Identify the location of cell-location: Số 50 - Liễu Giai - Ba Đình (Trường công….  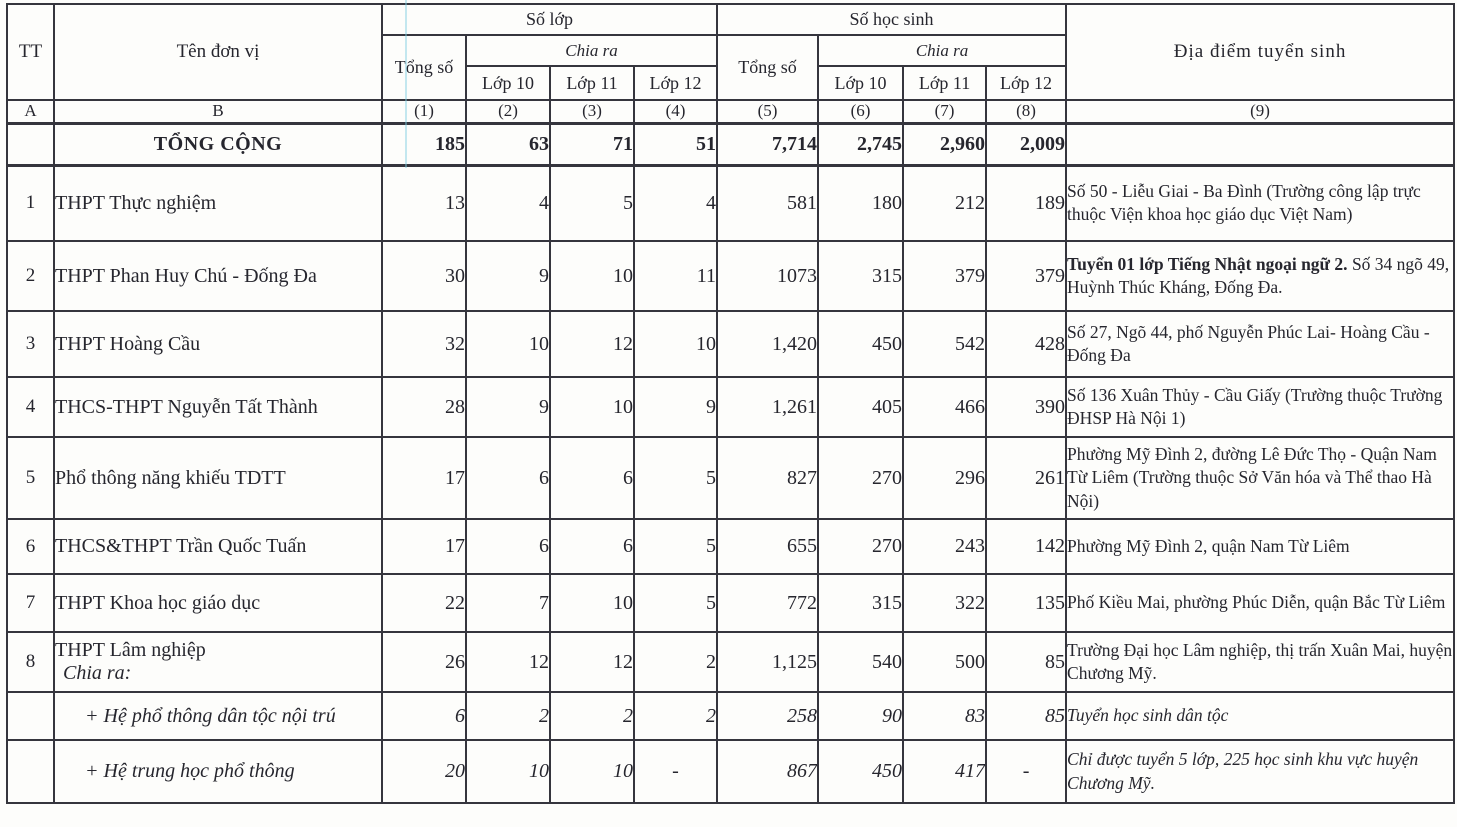
(1260, 203).